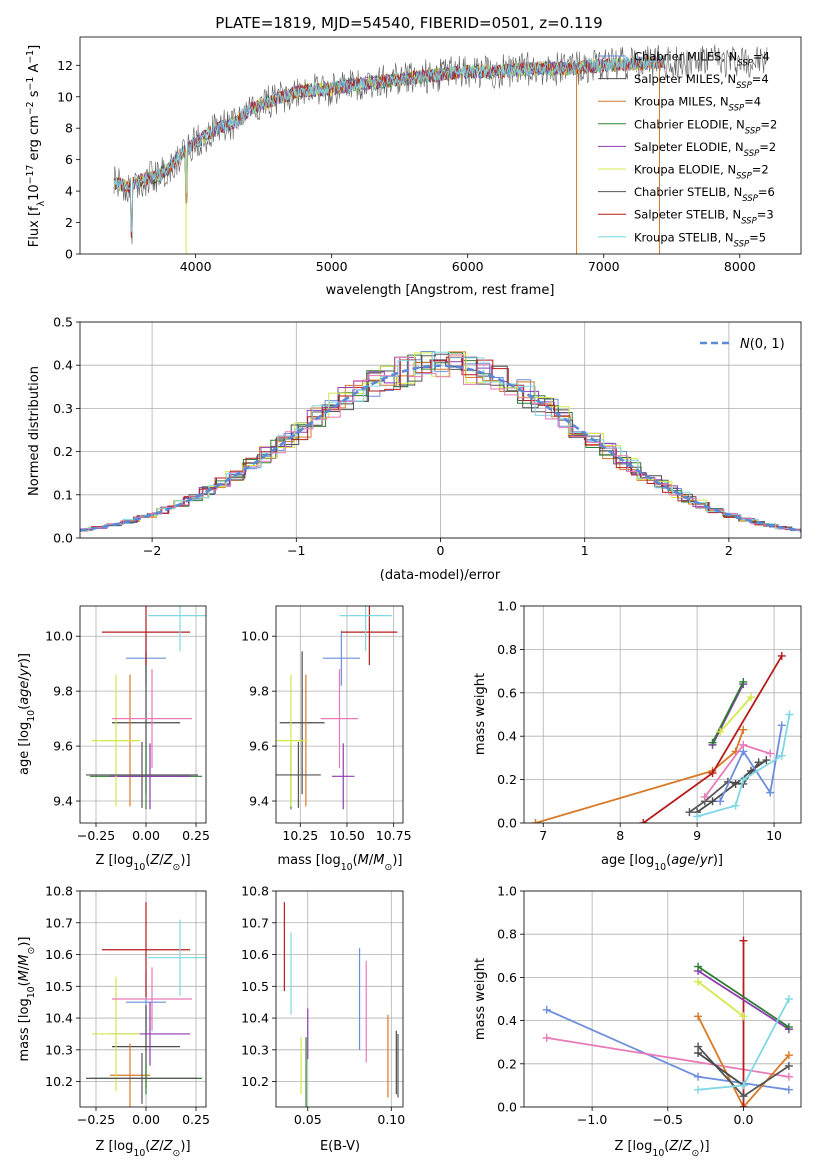 Image resolution: width=819 pixels, height=1170 pixels. What do you see at coordinates (718, 860) in the screenshot?
I see `label-part: )]` at bounding box center [718, 860].